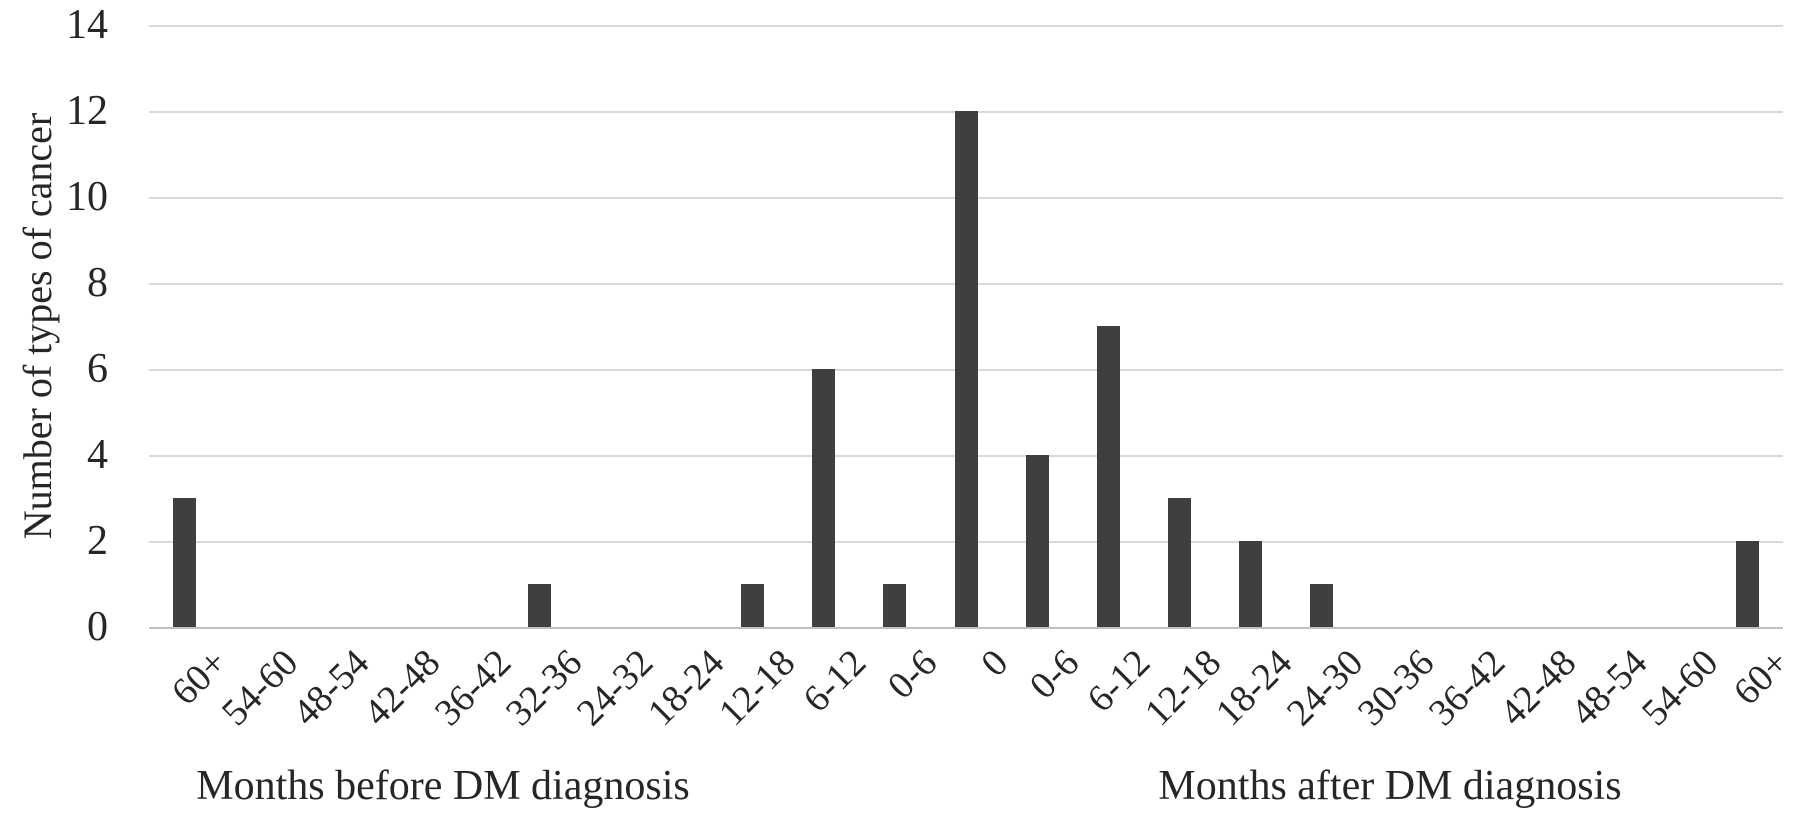  What do you see at coordinates (87, 197) in the screenshot?
I see `y-axis-tick-label: 10` at bounding box center [87, 197].